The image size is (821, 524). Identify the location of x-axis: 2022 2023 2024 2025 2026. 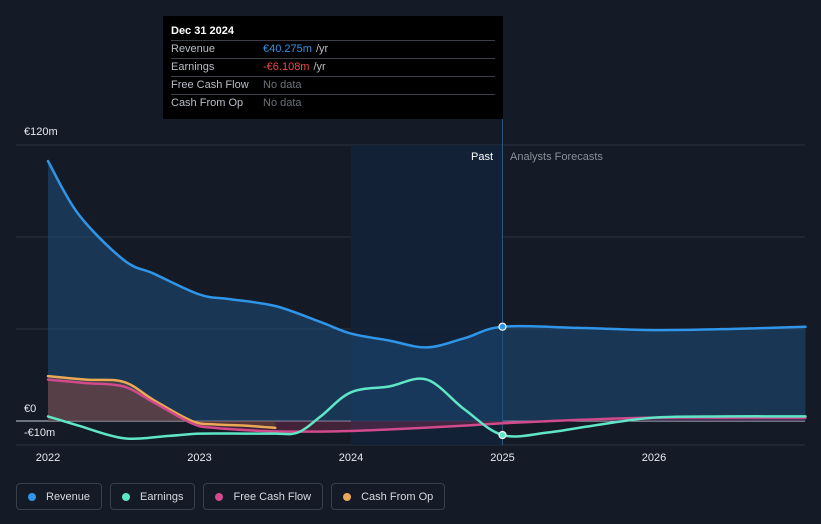
(351, 458).